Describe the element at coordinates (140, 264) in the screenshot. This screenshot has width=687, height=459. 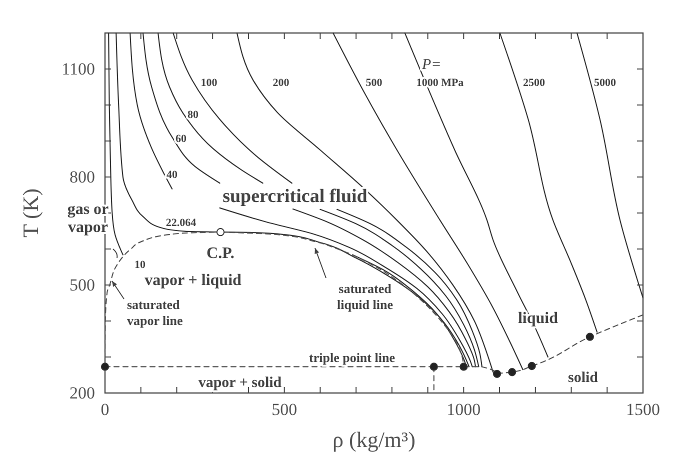
I see `series-label: 10` at that location.